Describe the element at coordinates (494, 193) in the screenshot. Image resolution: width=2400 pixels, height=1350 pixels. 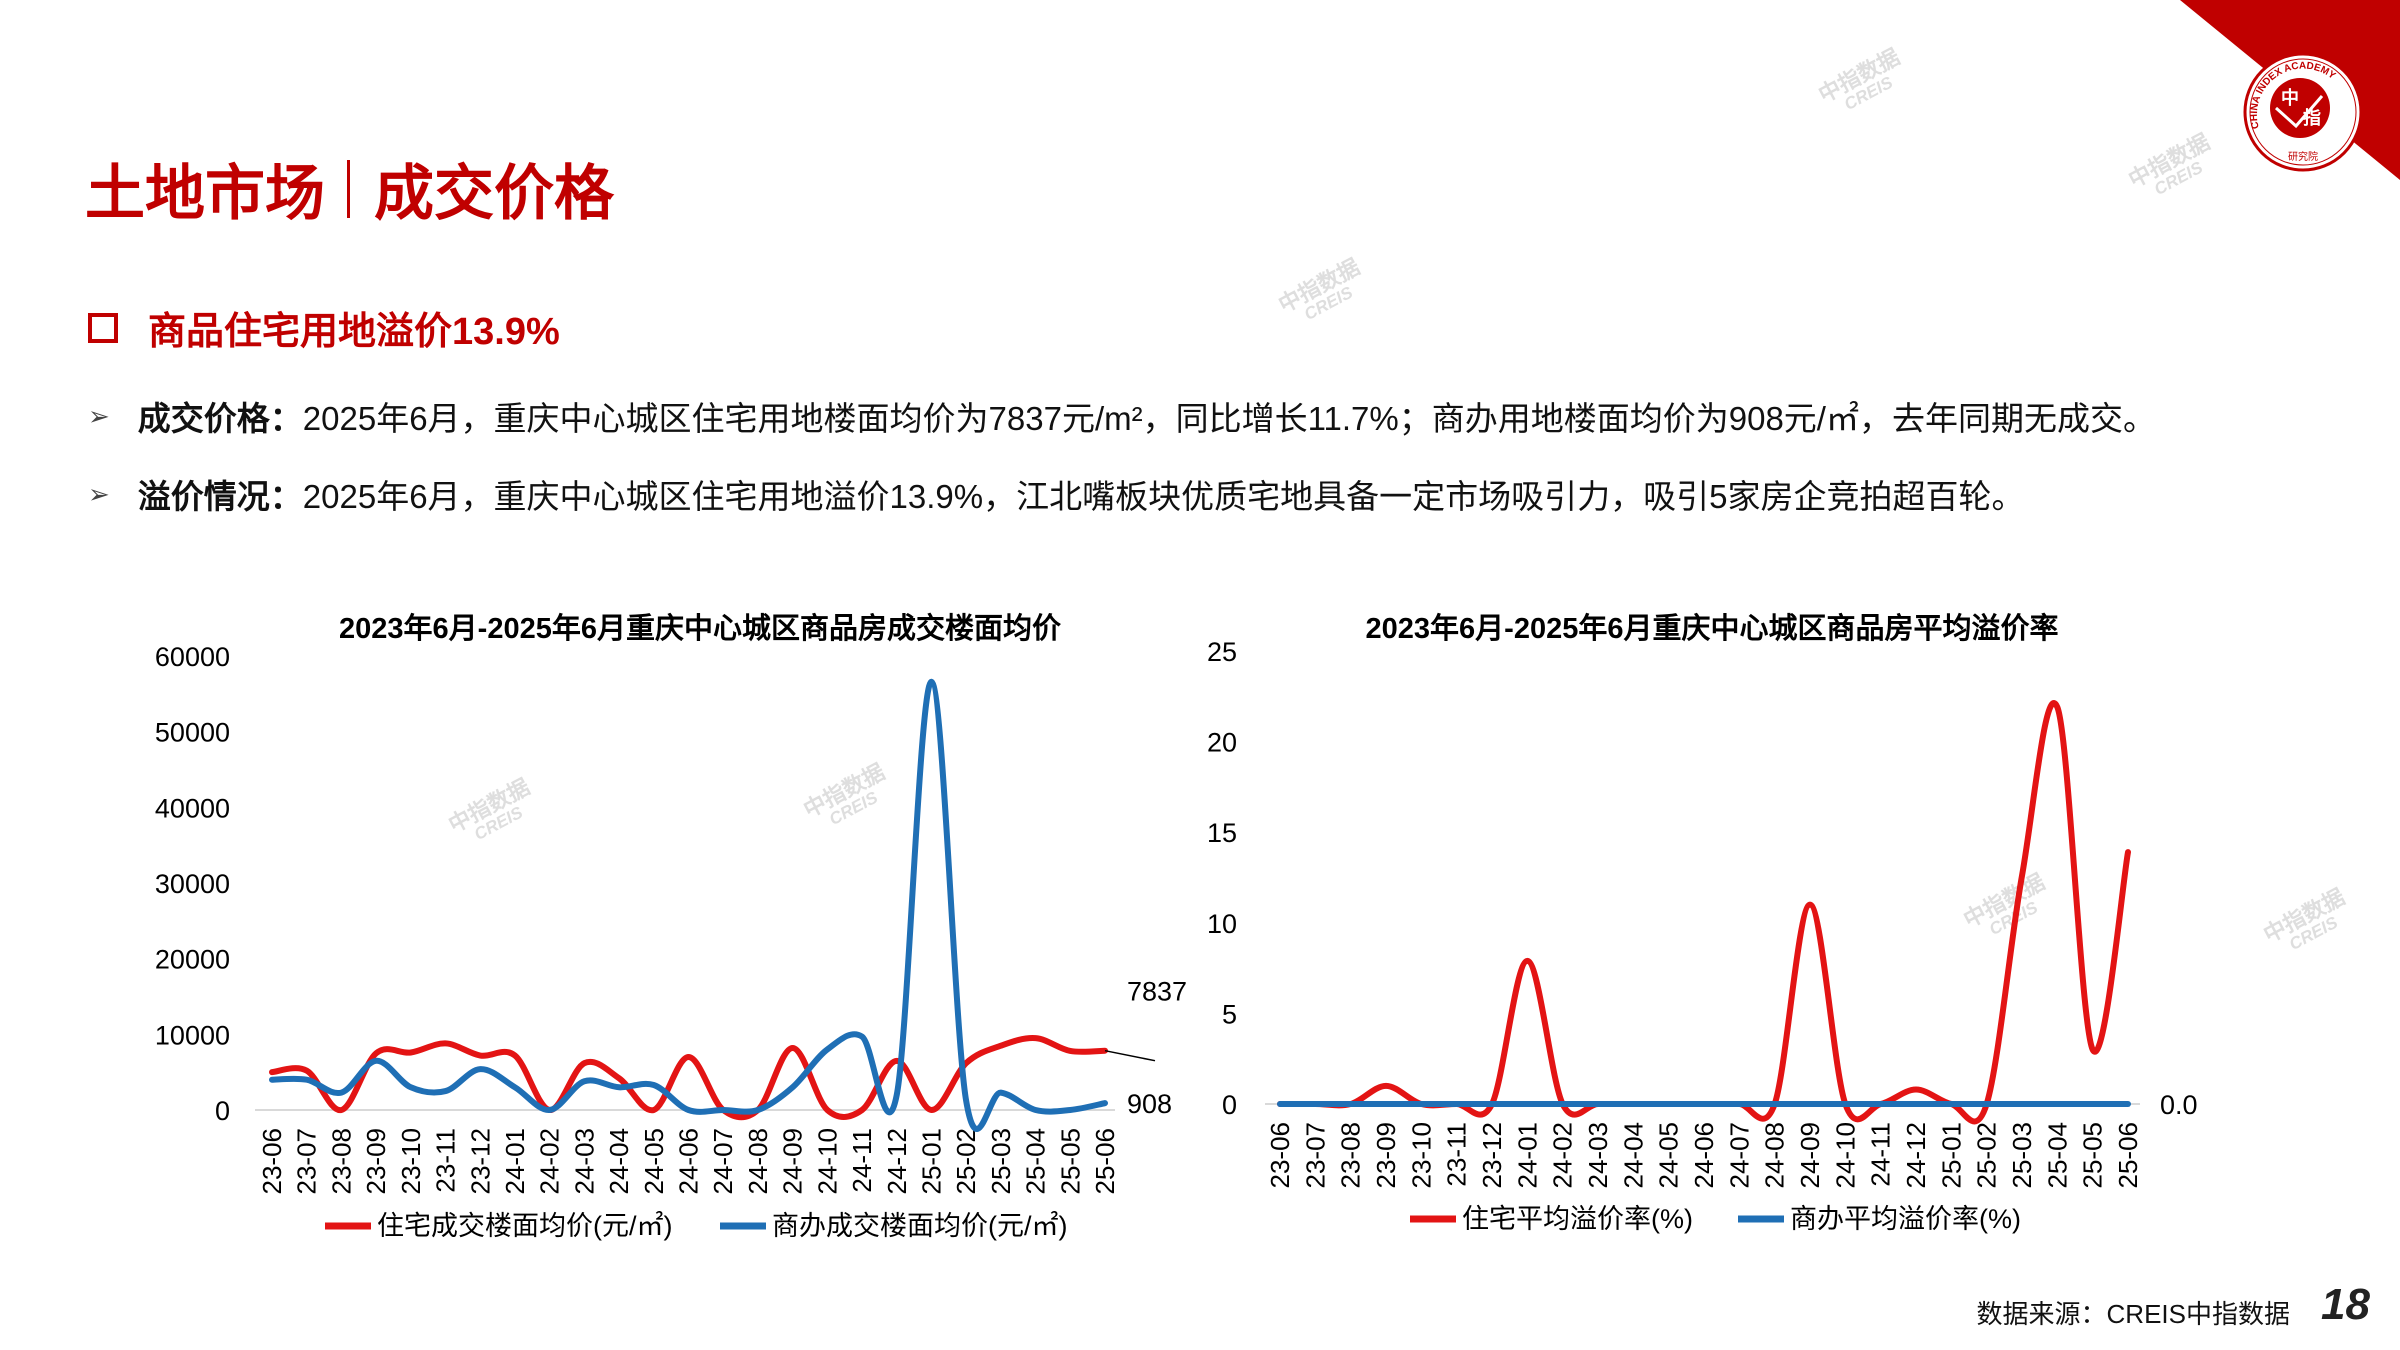
I see `title-right: 成交价格` at that location.